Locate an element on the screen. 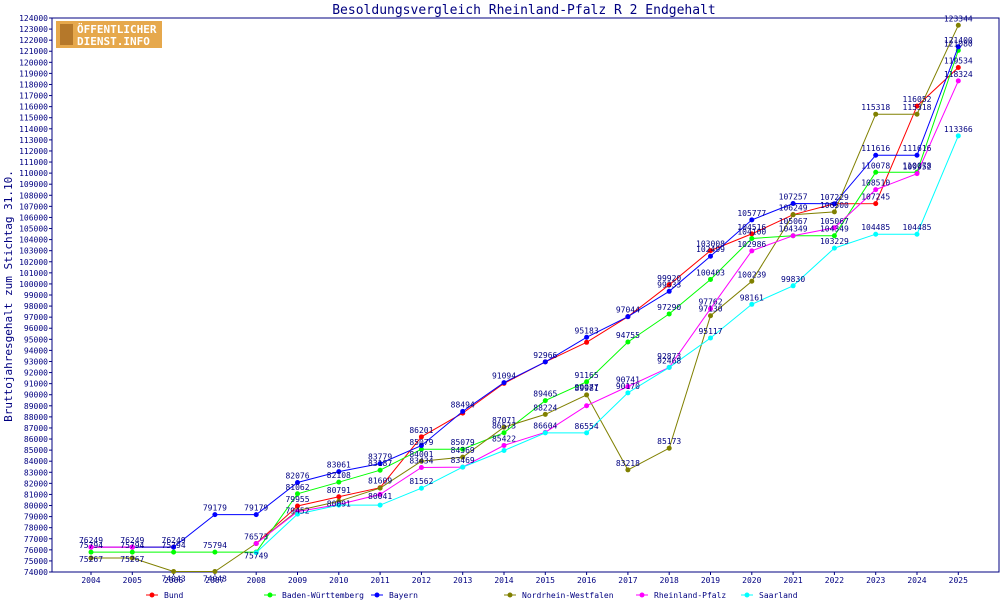 This screenshot has height=600, width=1000. legend-label: Nordrhein-Westfalen is located at coordinates (568, 595).